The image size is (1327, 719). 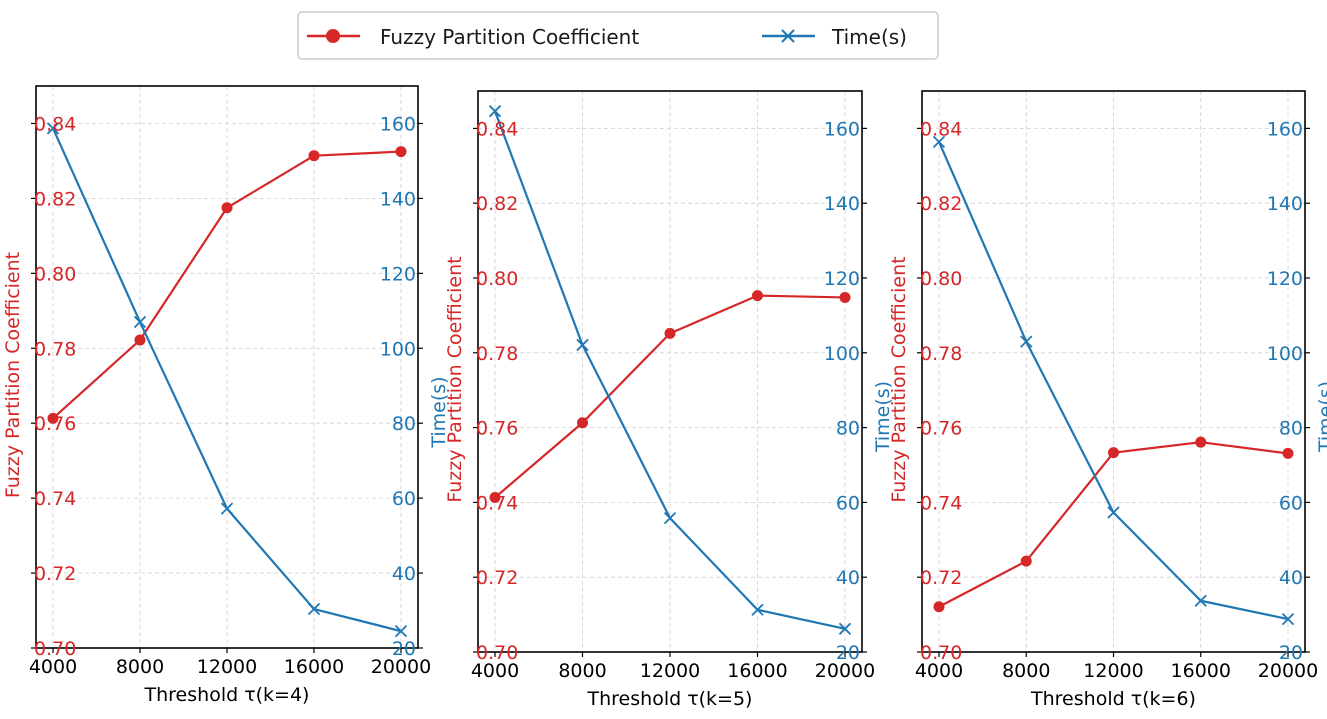 I want to click on legend-entry-fpc: Fuzzy Partition Coefficient, so click(x=473, y=37).